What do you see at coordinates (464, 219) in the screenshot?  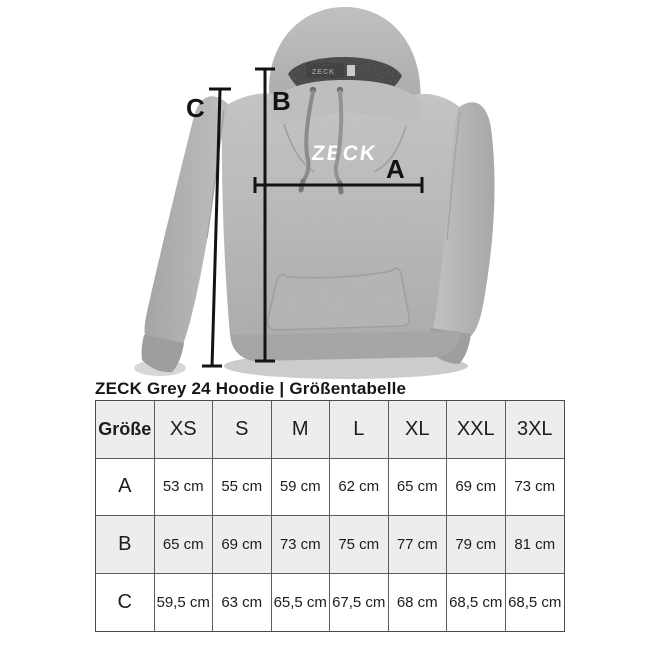 I see `sleeve-right` at bounding box center [464, 219].